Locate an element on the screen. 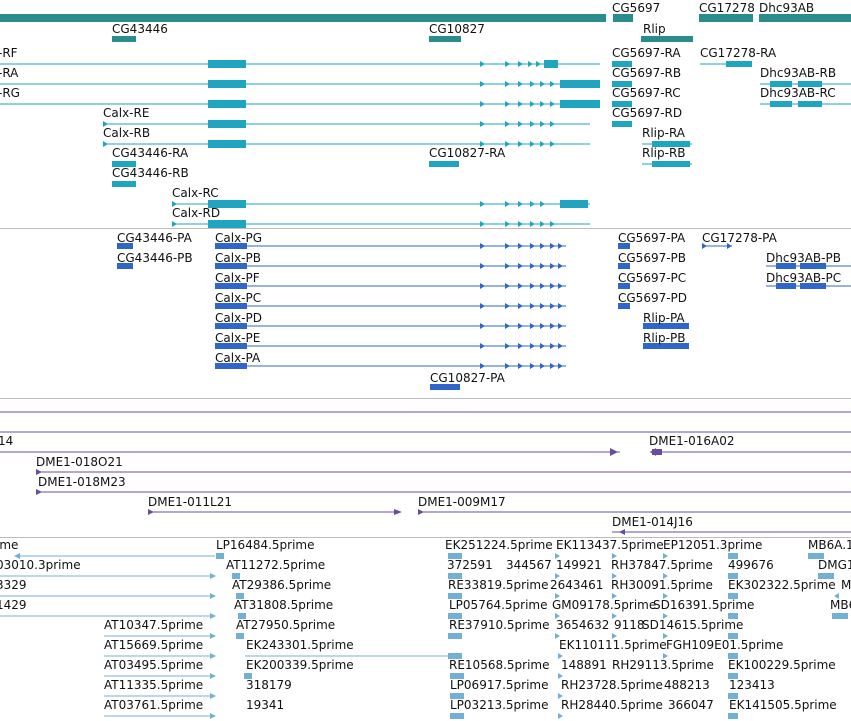 The image size is (851, 721). protein-label: Calx-PB is located at coordinates (238, 258).